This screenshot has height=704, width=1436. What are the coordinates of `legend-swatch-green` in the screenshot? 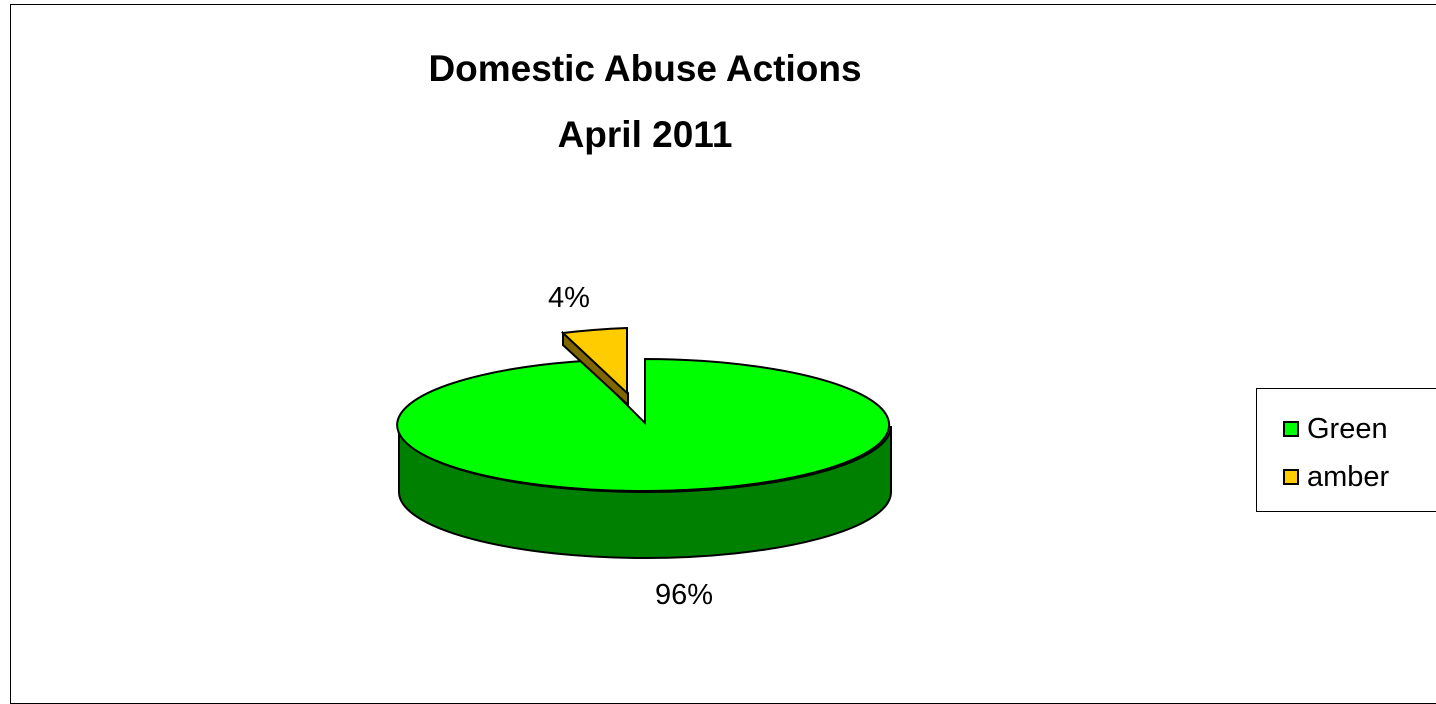 It's located at (1291, 429).